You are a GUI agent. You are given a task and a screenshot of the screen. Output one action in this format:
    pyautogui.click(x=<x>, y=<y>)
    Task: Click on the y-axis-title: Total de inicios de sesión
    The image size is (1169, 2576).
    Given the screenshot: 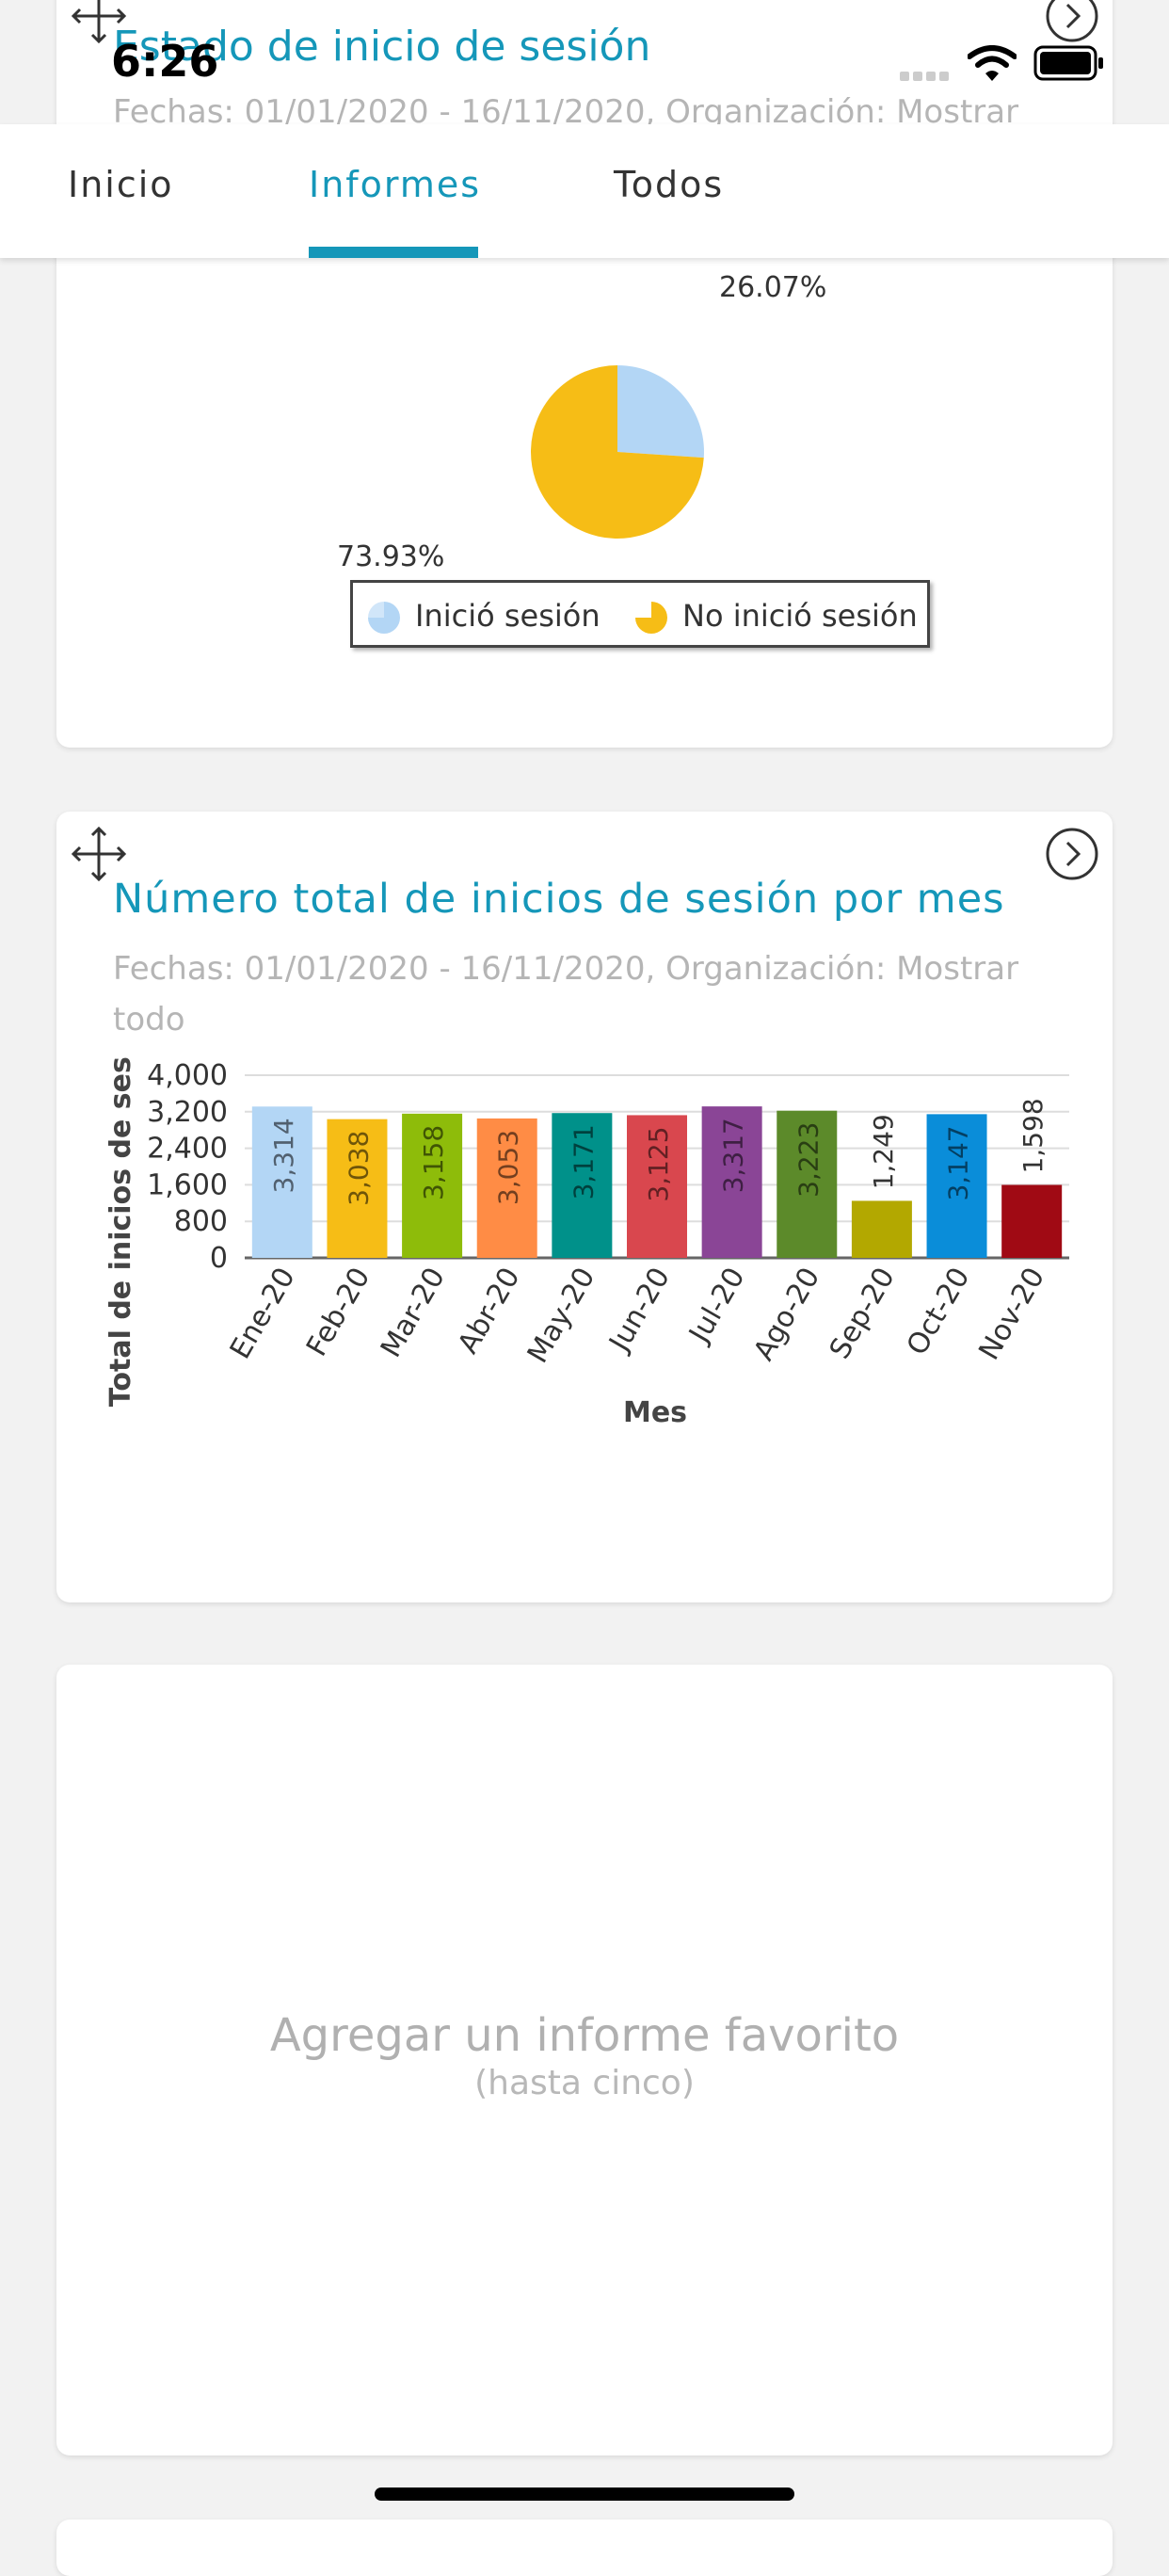 What is the action you would take?
    pyautogui.click(x=121, y=1231)
    